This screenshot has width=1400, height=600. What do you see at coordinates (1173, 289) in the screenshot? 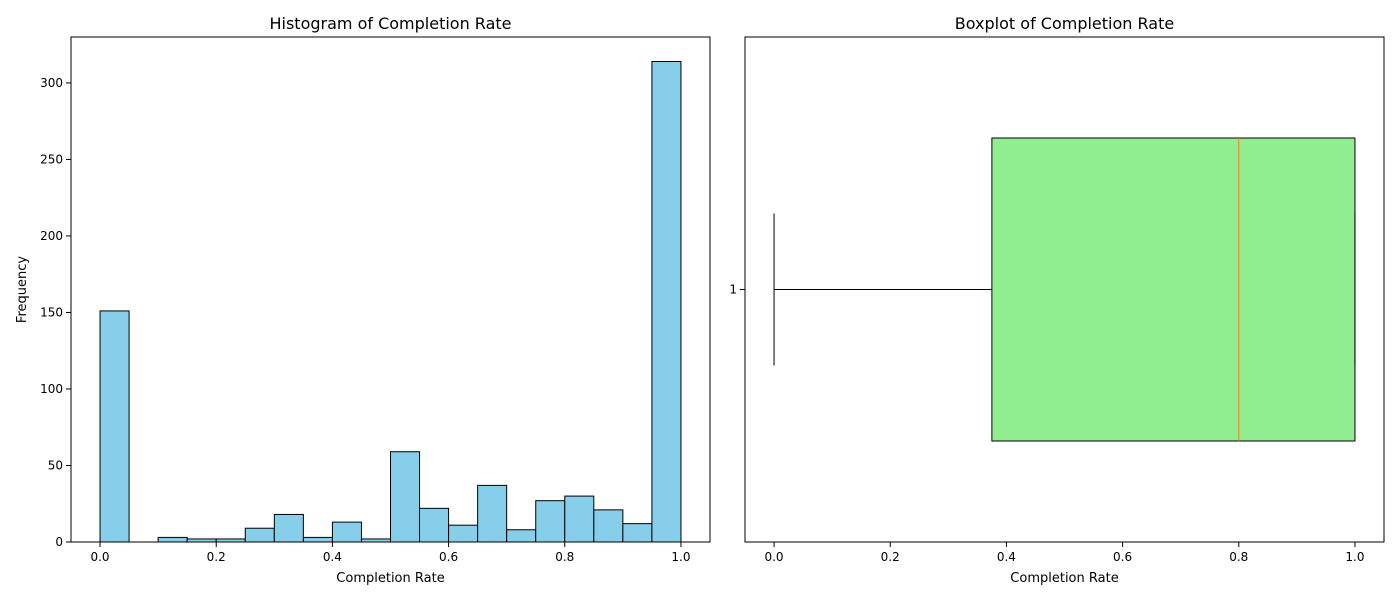
I see `box` at bounding box center [1173, 289].